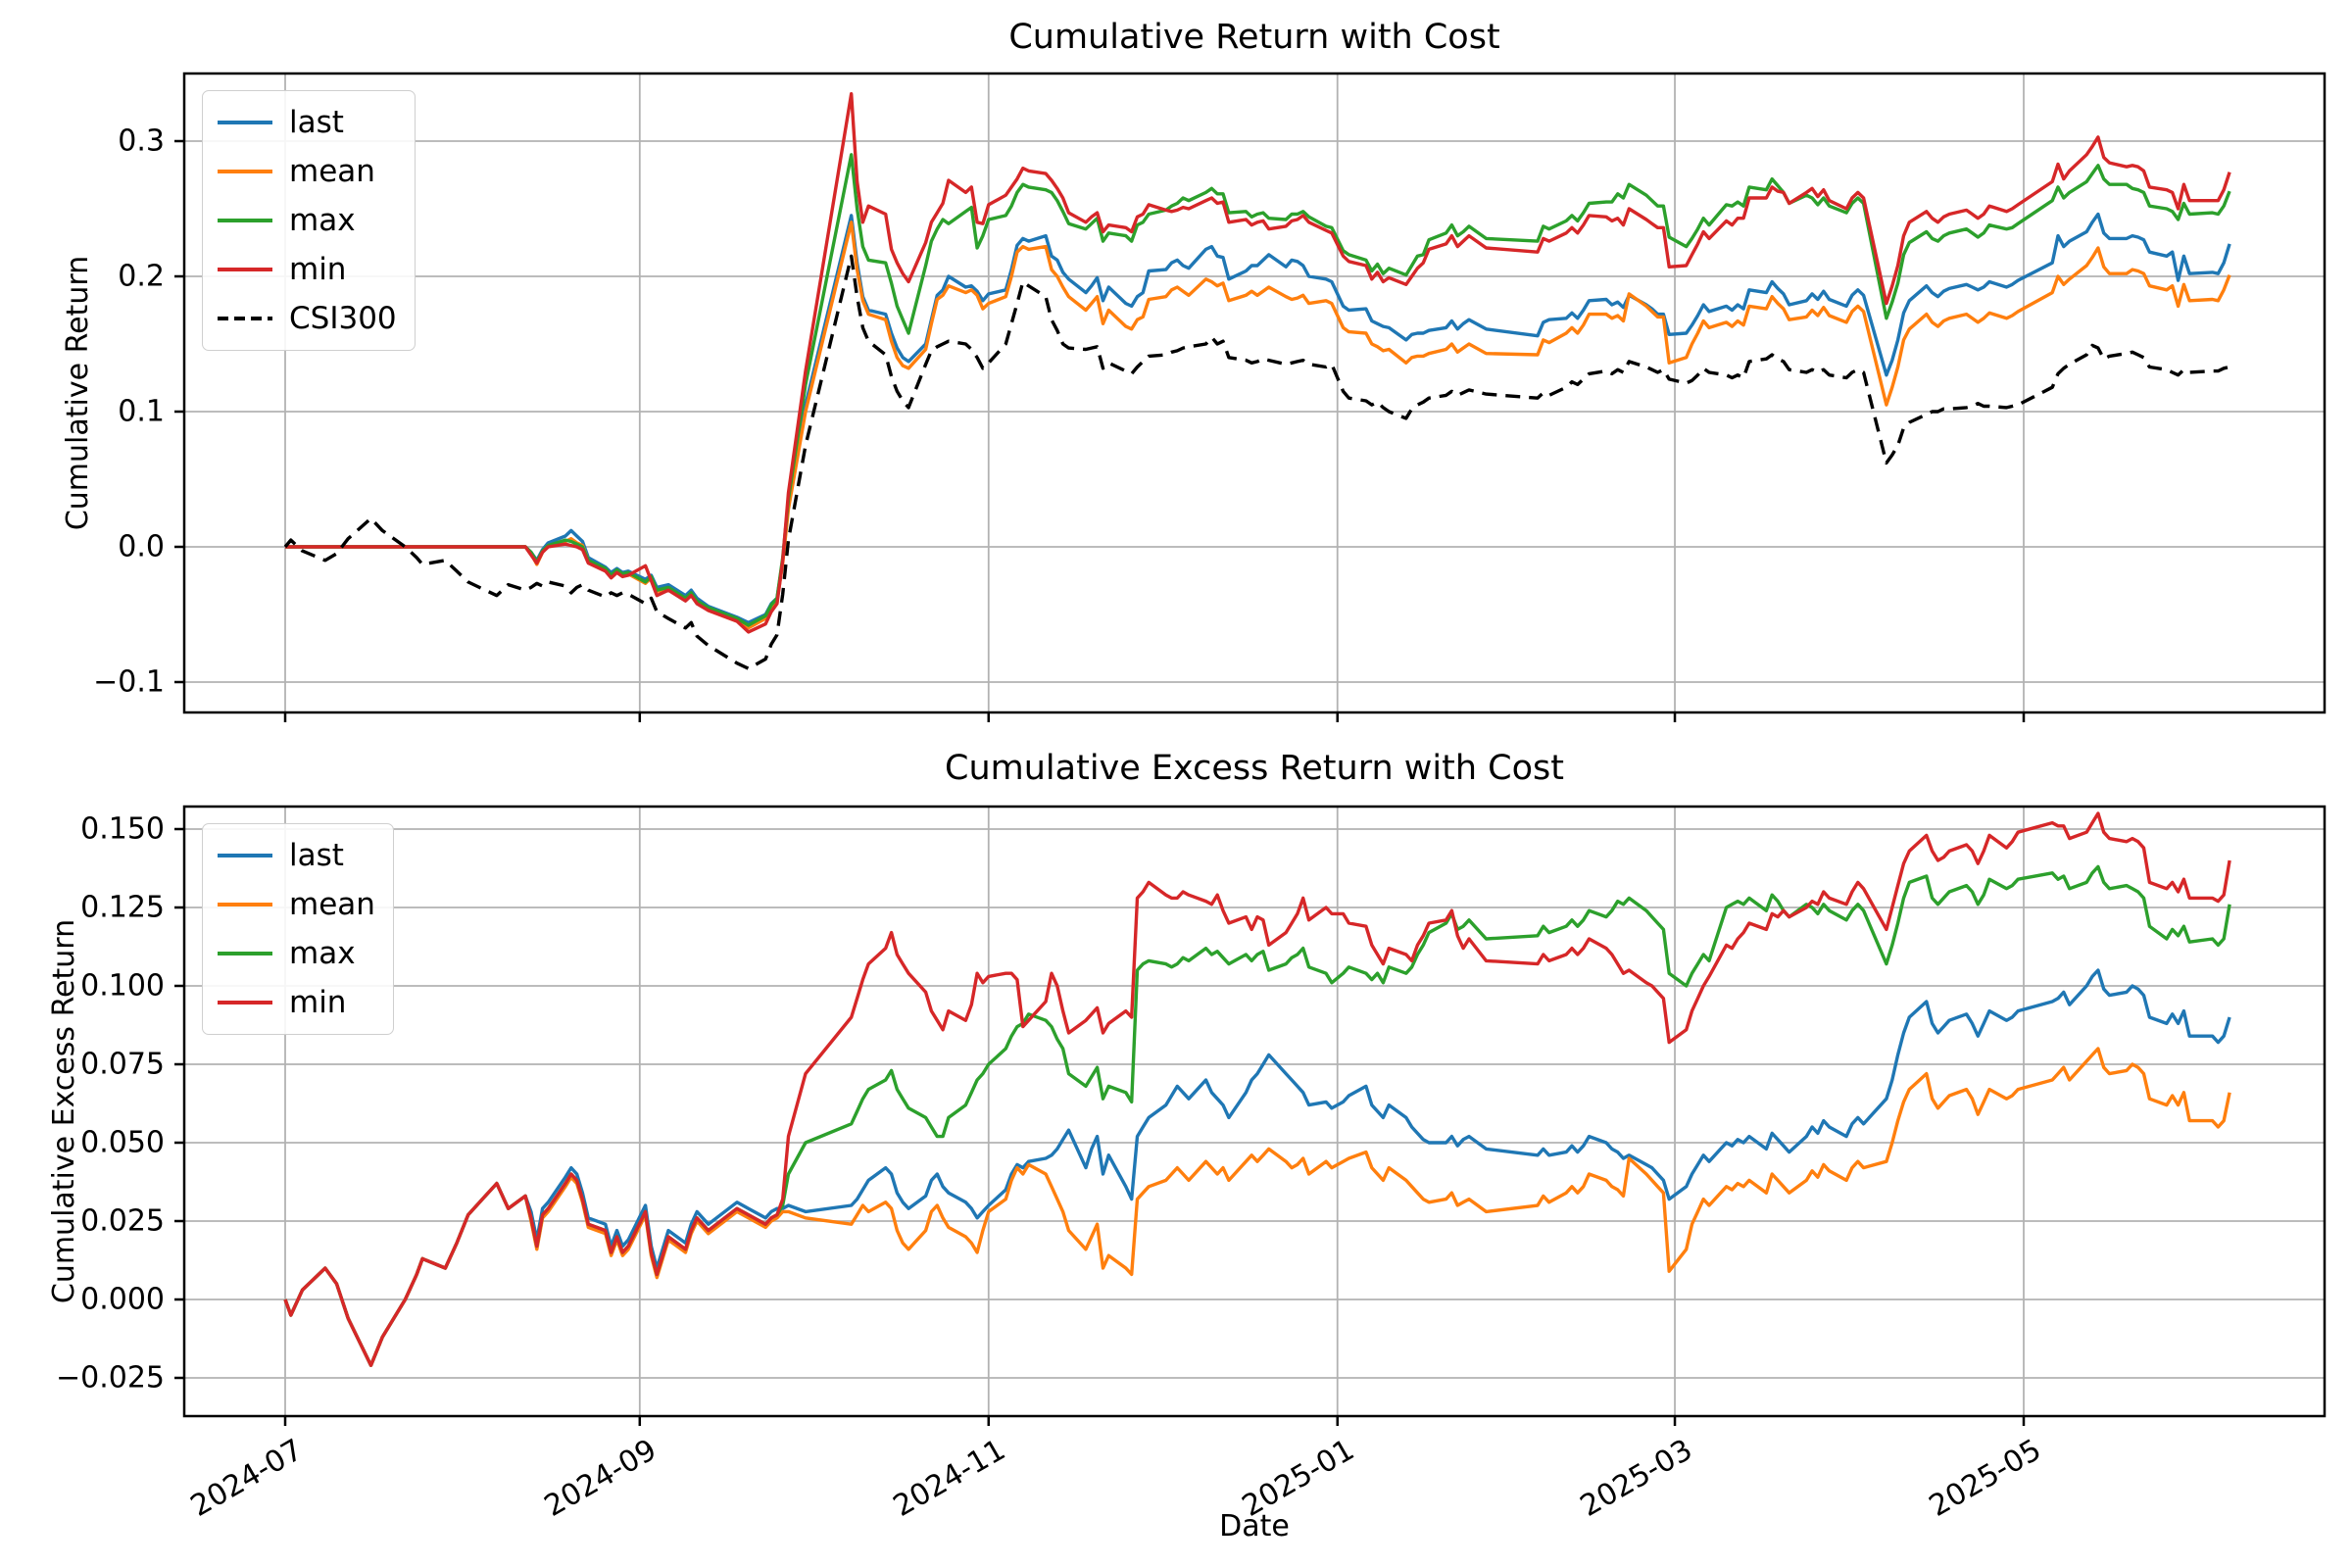  Describe the element at coordinates (122, 986) in the screenshot. I see `y-tick-label: 0.100` at that location.